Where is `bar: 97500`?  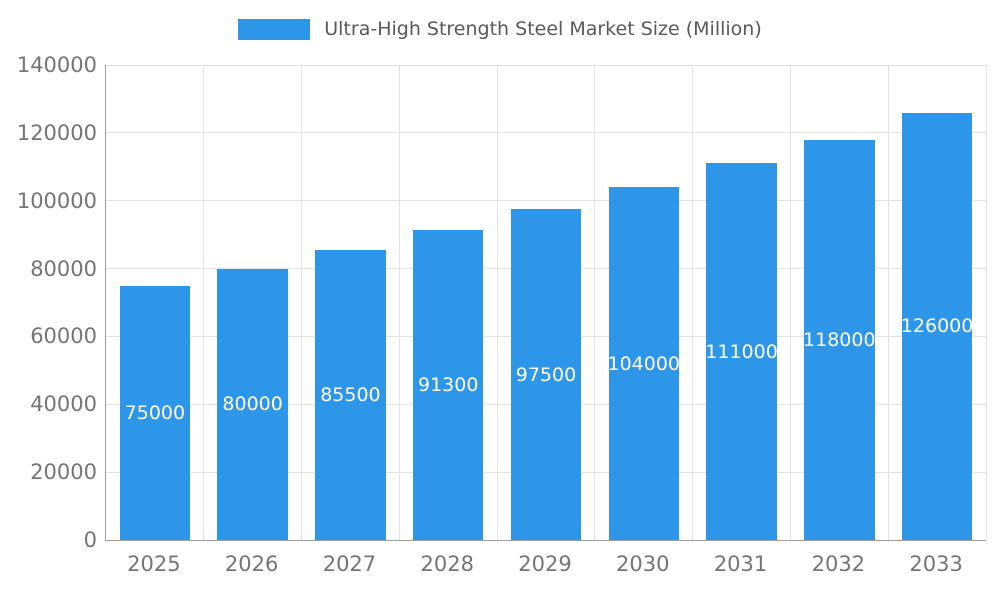
bar: 97500 is located at coordinates (546, 374).